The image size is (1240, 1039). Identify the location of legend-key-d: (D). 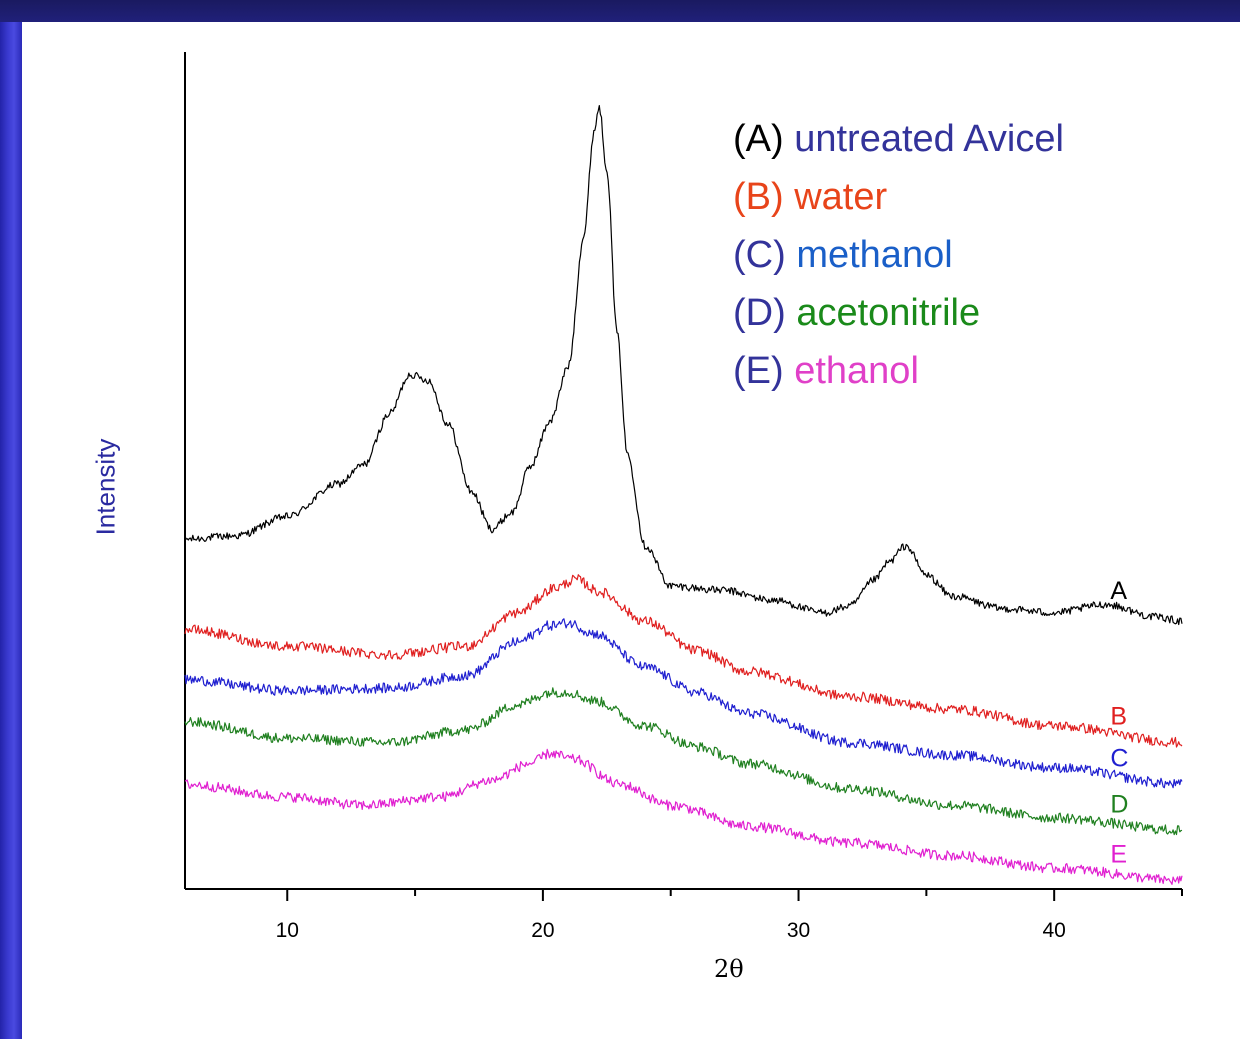
(759, 313).